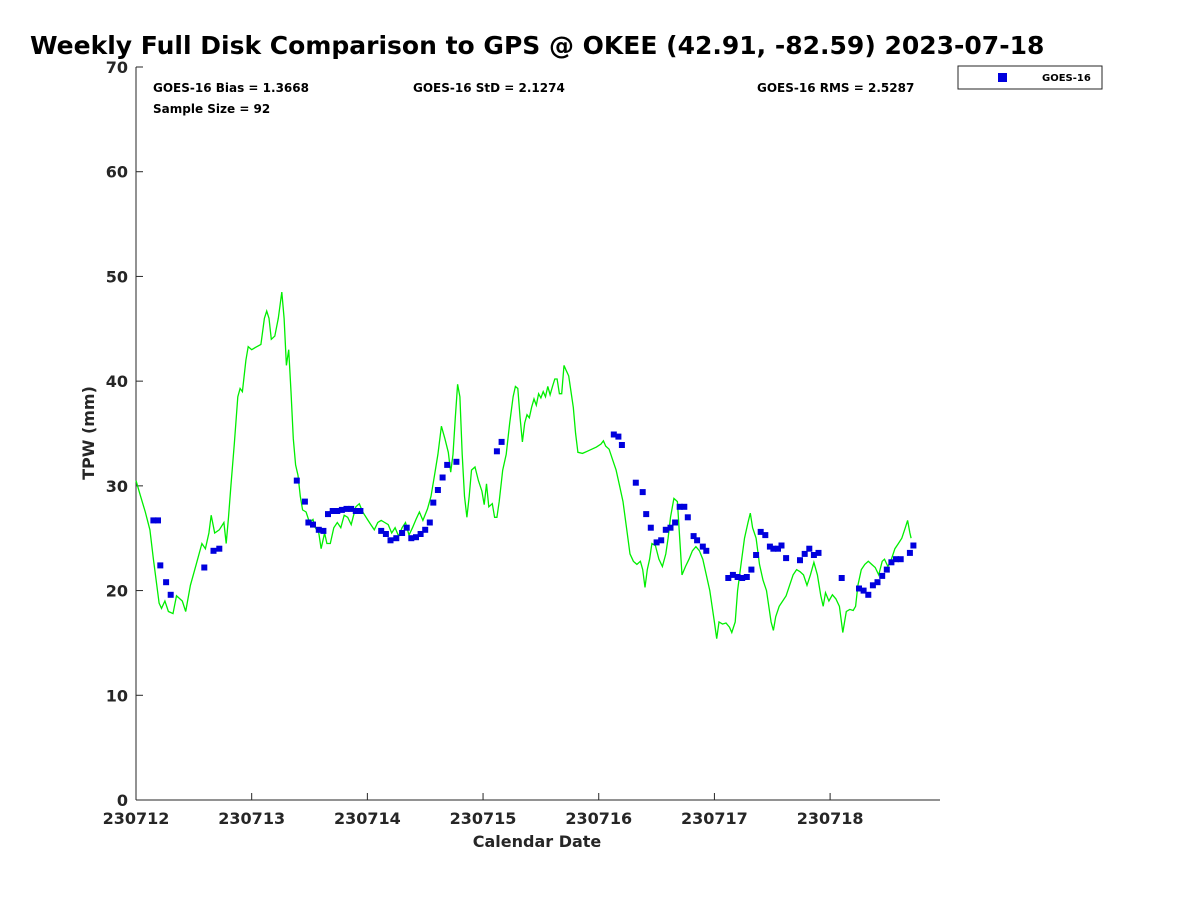 The width and height of the screenshot is (1200, 900). Describe the element at coordinates (835, 88) in the screenshot. I see `rms-annotation: GOES-16 RMS = 2.5287` at that location.